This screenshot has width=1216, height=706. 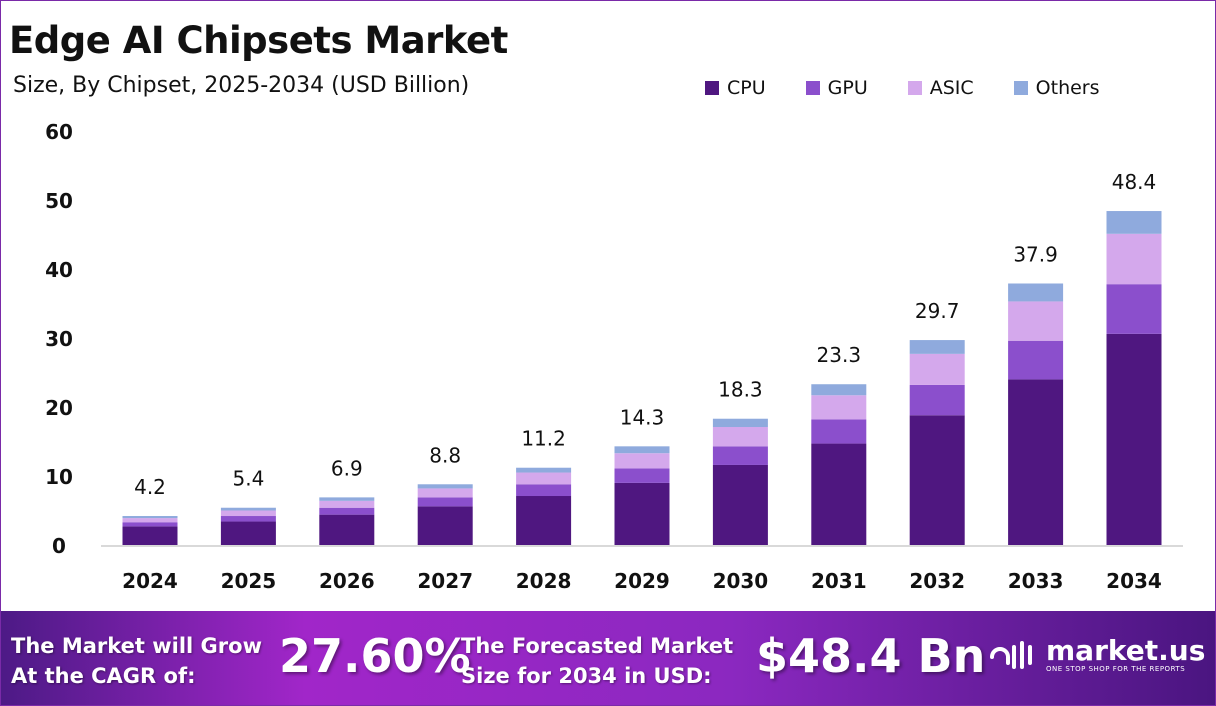 I want to click on bar-segment-gpu-2027, so click(x=445, y=502).